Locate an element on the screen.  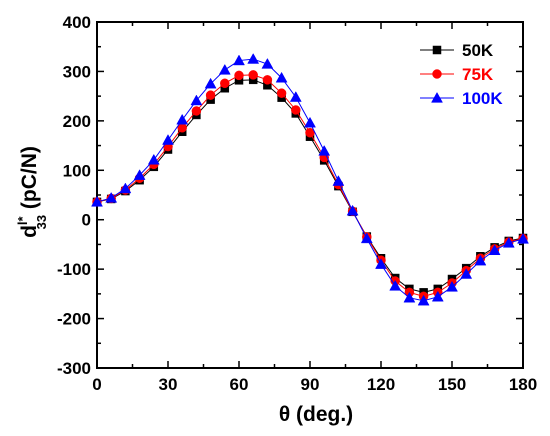
legend-label: 100K is located at coordinates (482, 98).